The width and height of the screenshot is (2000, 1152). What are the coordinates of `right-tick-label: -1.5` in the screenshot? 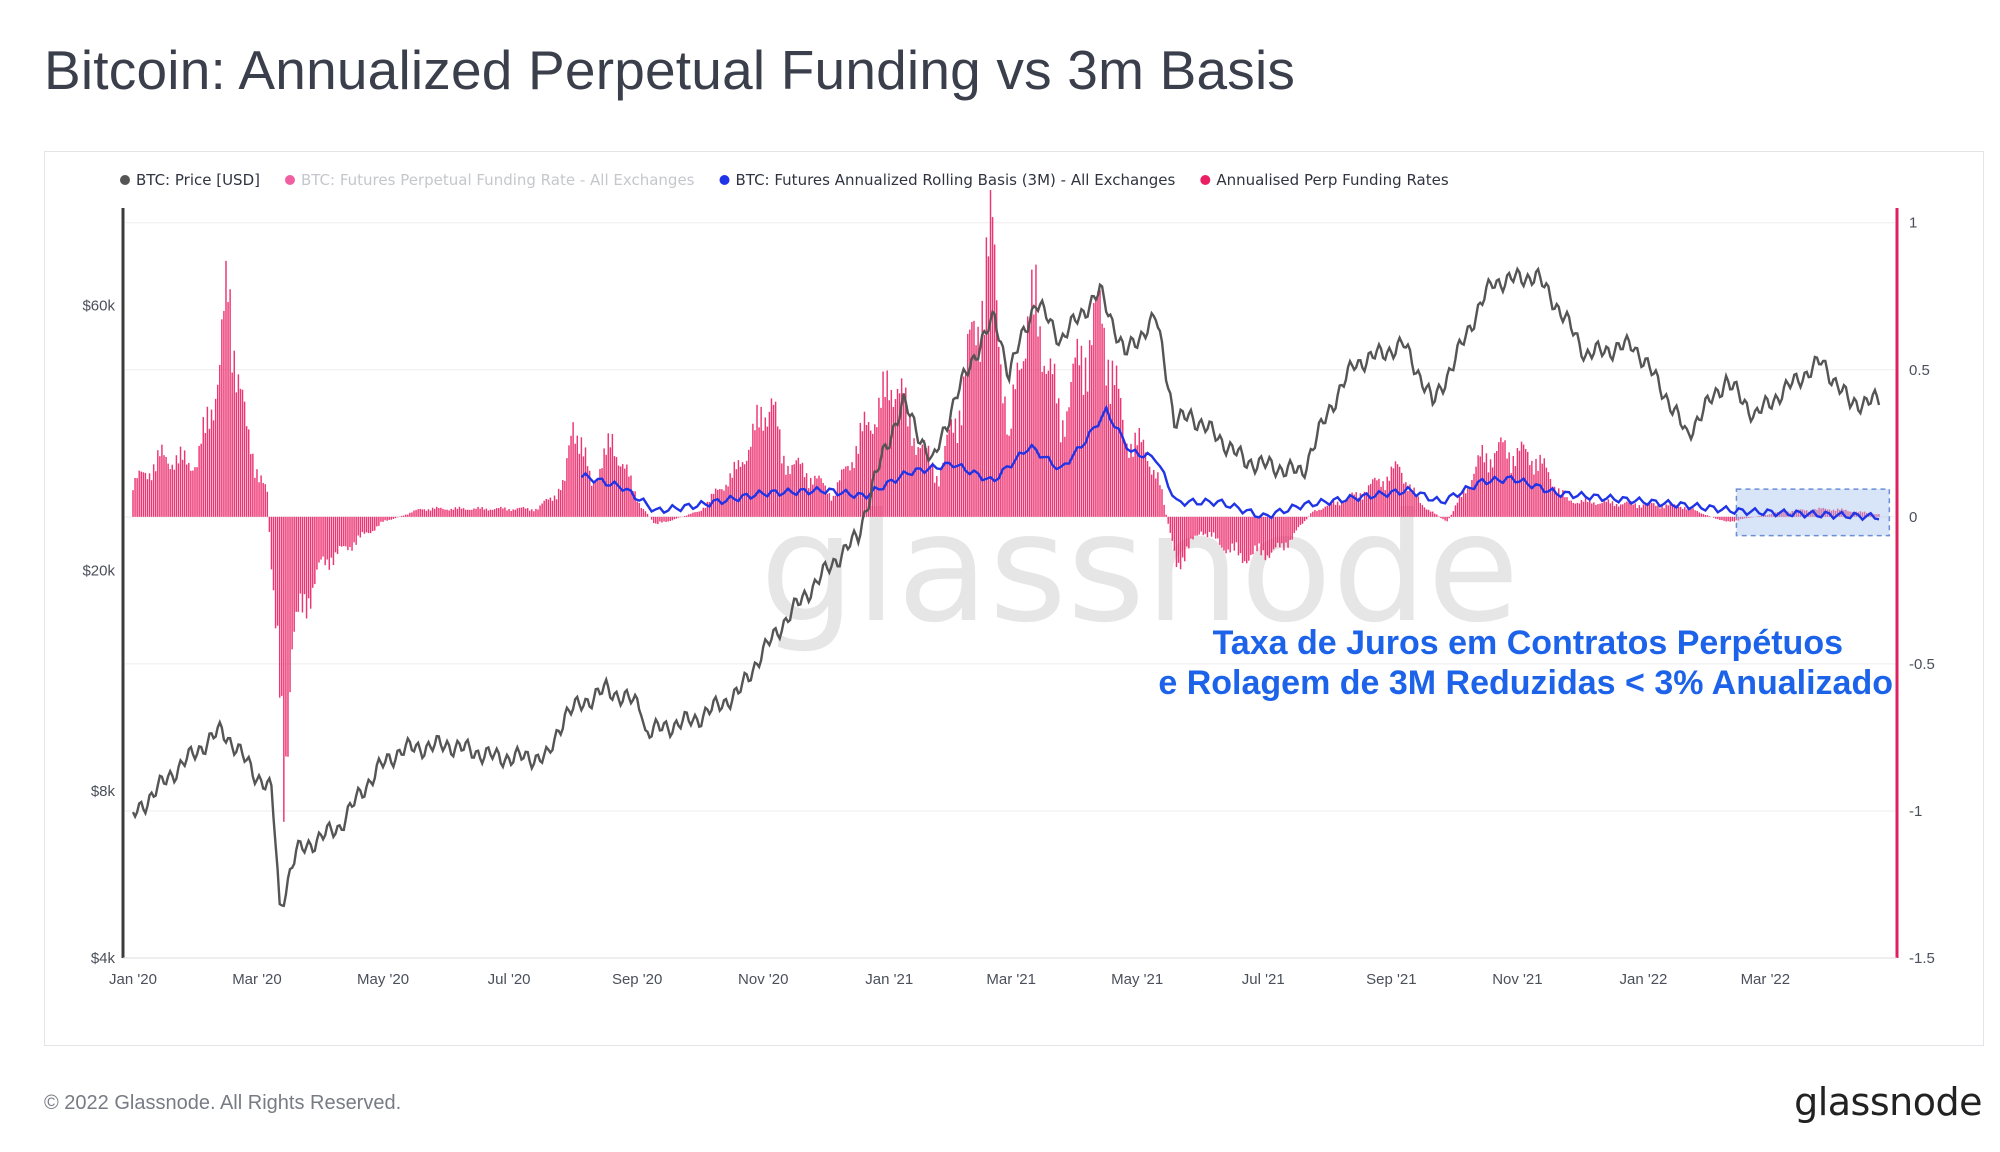 It's located at (1922, 958).